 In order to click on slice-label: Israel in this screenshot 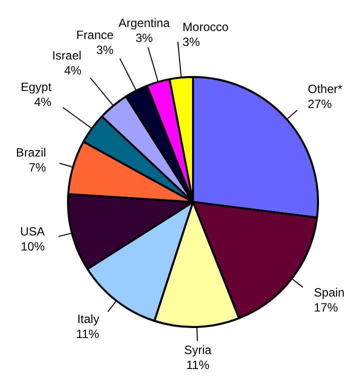, I will do `click(67, 55)`.